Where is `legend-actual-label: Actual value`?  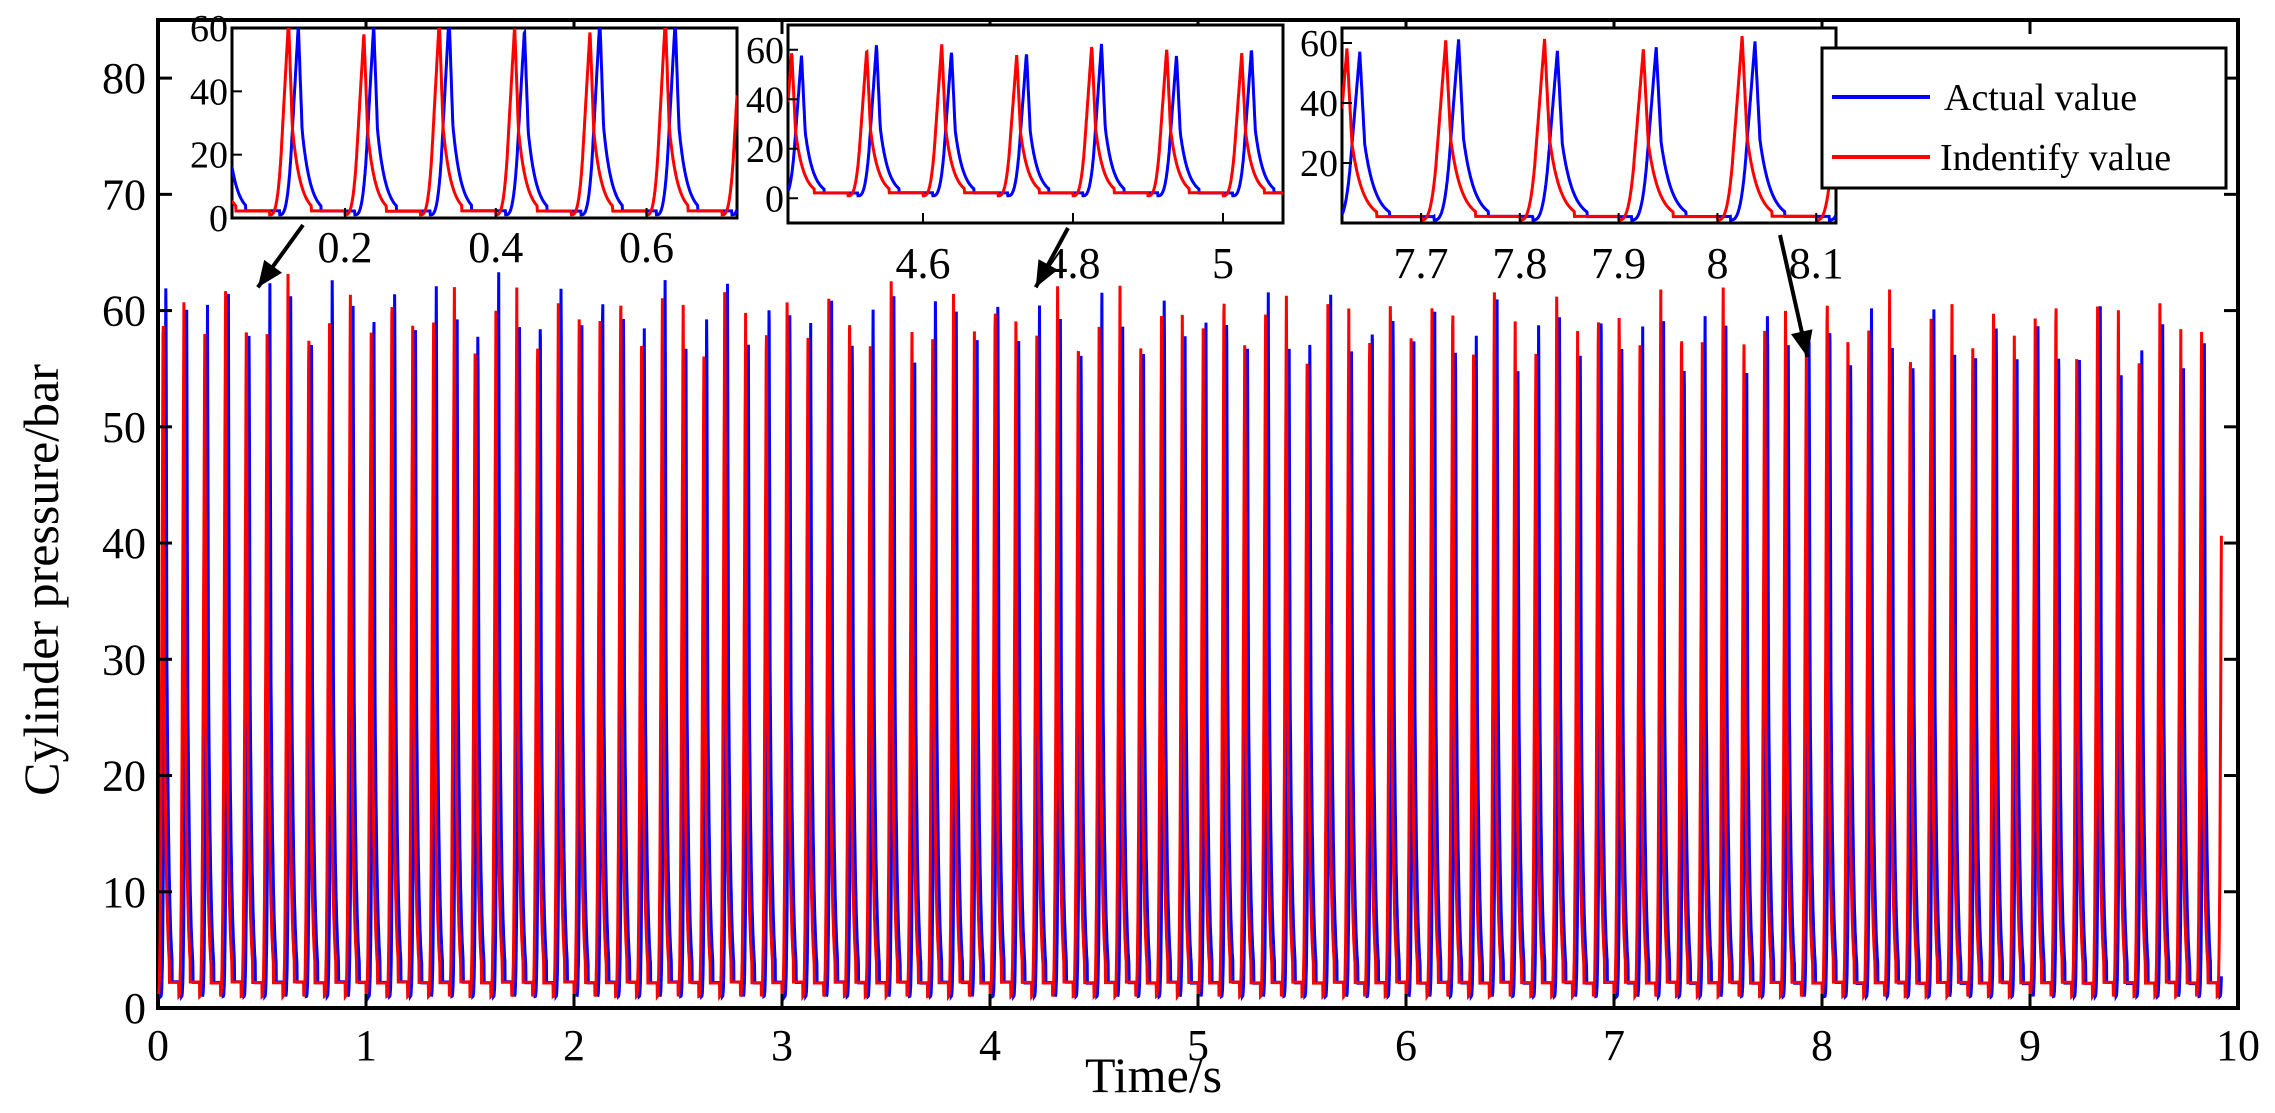
legend-actual-label: Actual value is located at coordinates (2040, 98).